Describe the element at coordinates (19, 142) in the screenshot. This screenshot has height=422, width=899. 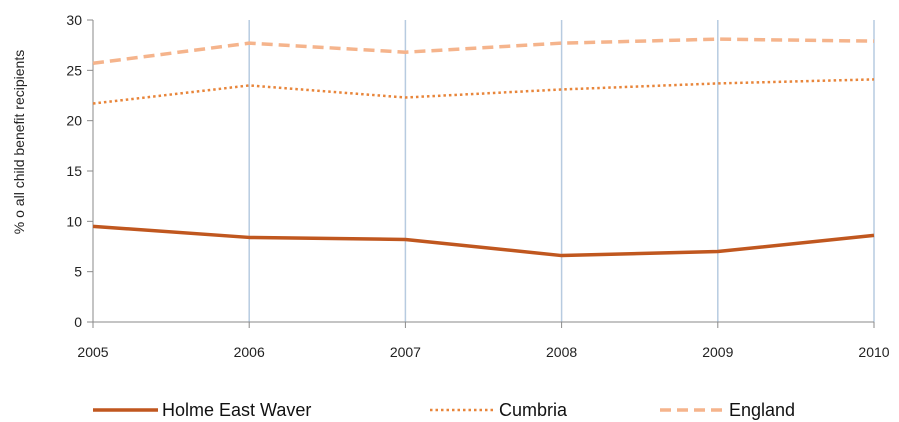
I see `y-axis-title: % o all child benefit recipients` at that location.